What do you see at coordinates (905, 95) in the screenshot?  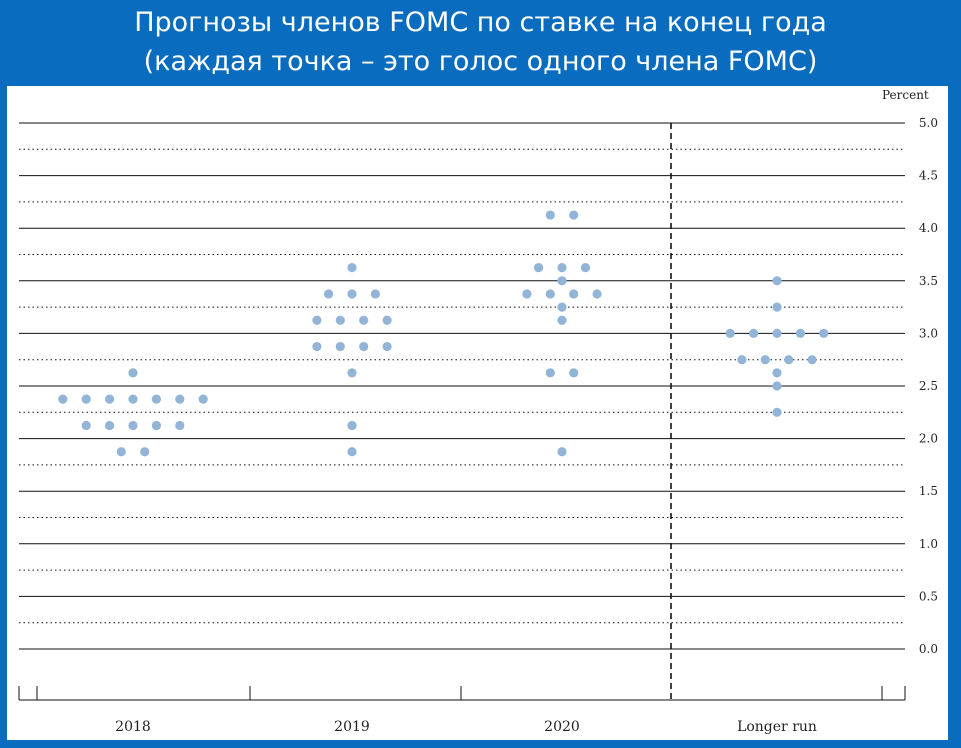 I see `y-axis-label: Percent` at bounding box center [905, 95].